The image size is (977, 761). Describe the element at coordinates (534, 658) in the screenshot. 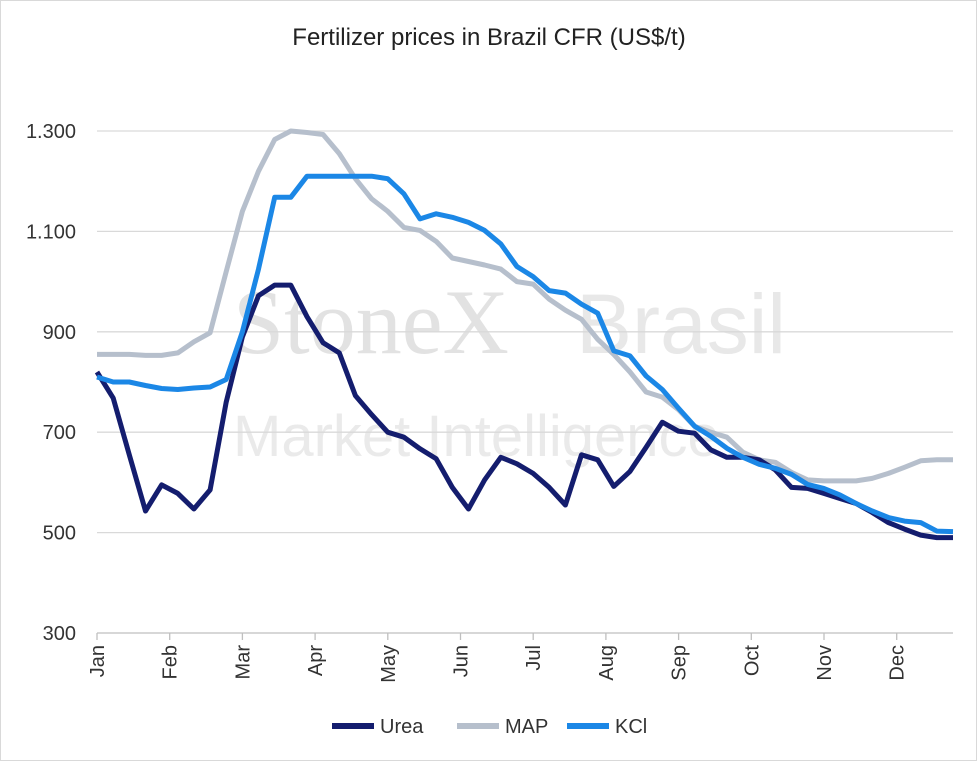

I see `x-tick-label: Jul` at that location.